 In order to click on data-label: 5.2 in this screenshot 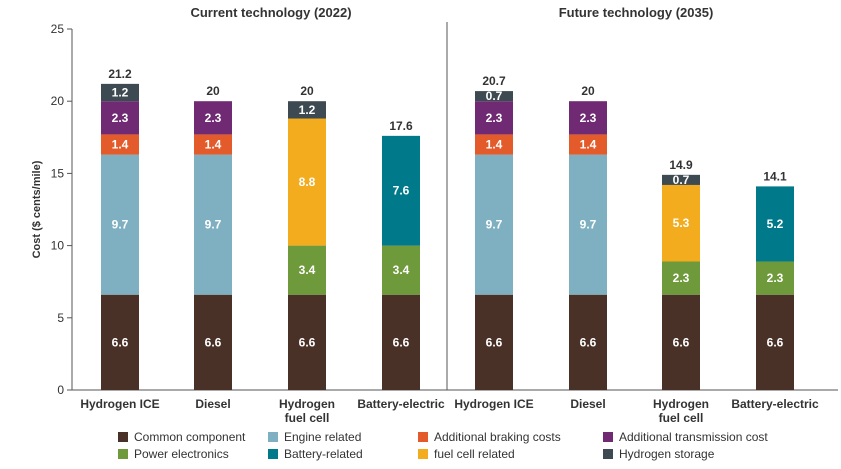, I will do `click(775, 224)`.